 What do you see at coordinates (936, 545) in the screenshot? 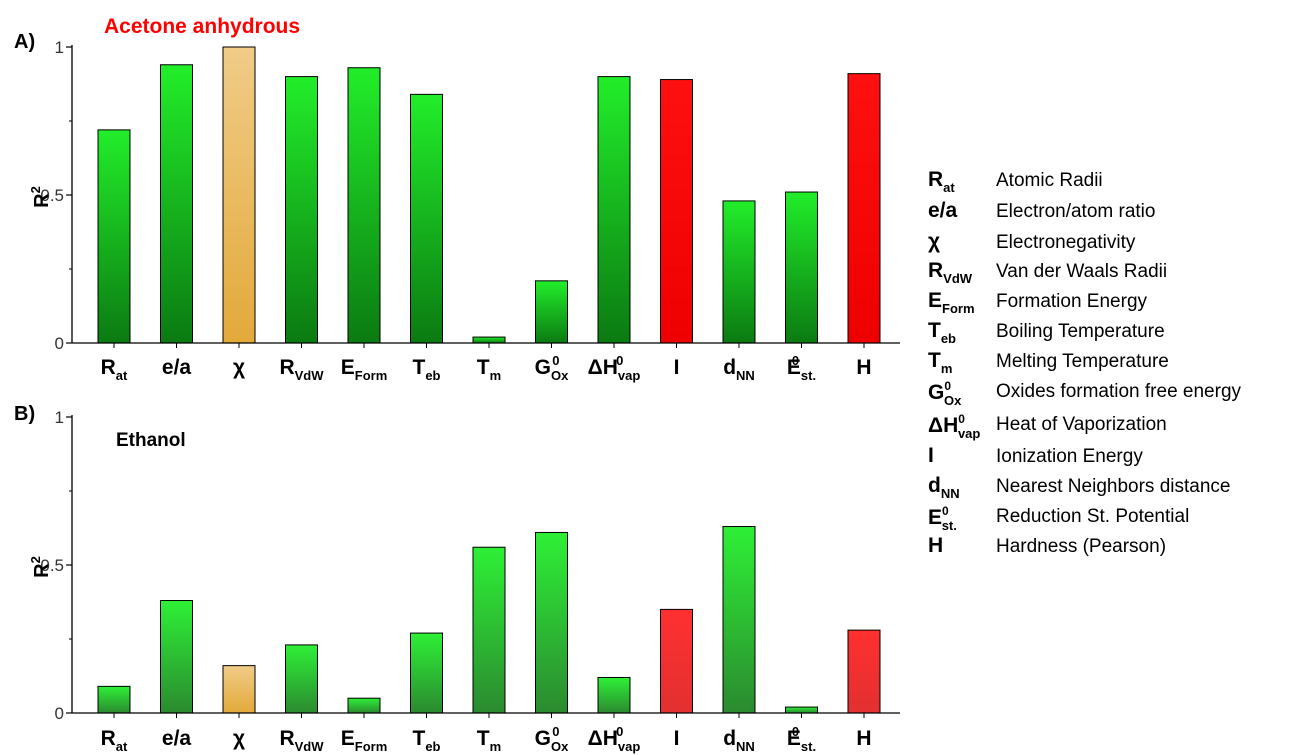
I see `legend-symbol: H` at bounding box center [936, 545].